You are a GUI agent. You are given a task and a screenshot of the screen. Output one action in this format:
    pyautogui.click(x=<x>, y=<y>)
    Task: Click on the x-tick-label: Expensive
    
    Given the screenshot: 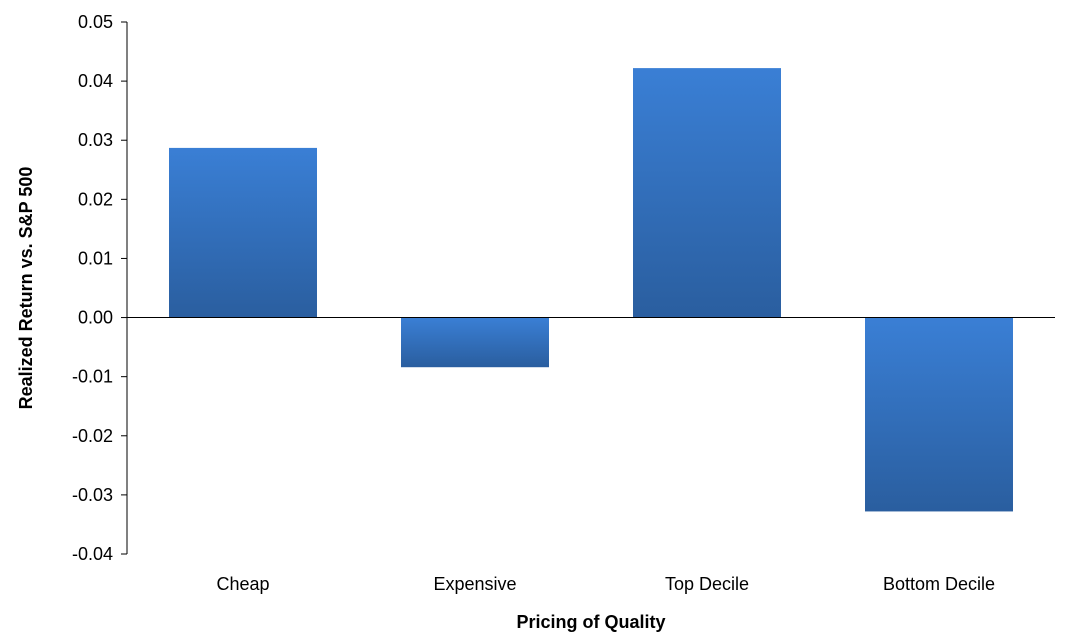 What is the action you would take?
    pyautogui.click(x=474, y=584)
    